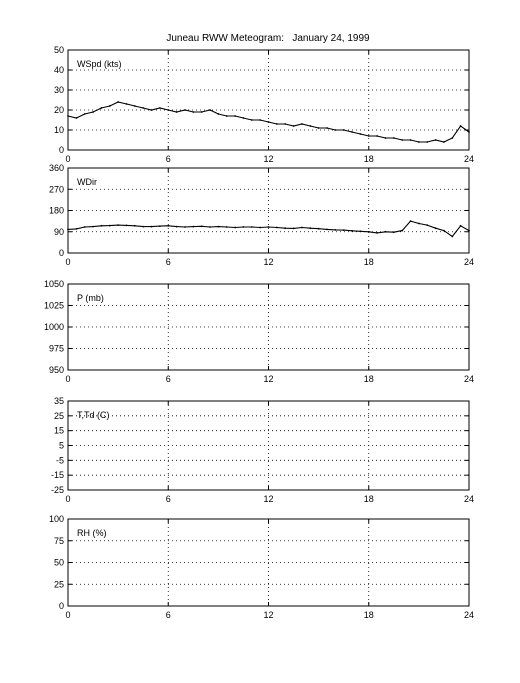 The image size is (520, 683). I want to click on panel-3: 0 6 12 18 24 950 975 1000 1025 1050 P (mb), so click(259, 331).